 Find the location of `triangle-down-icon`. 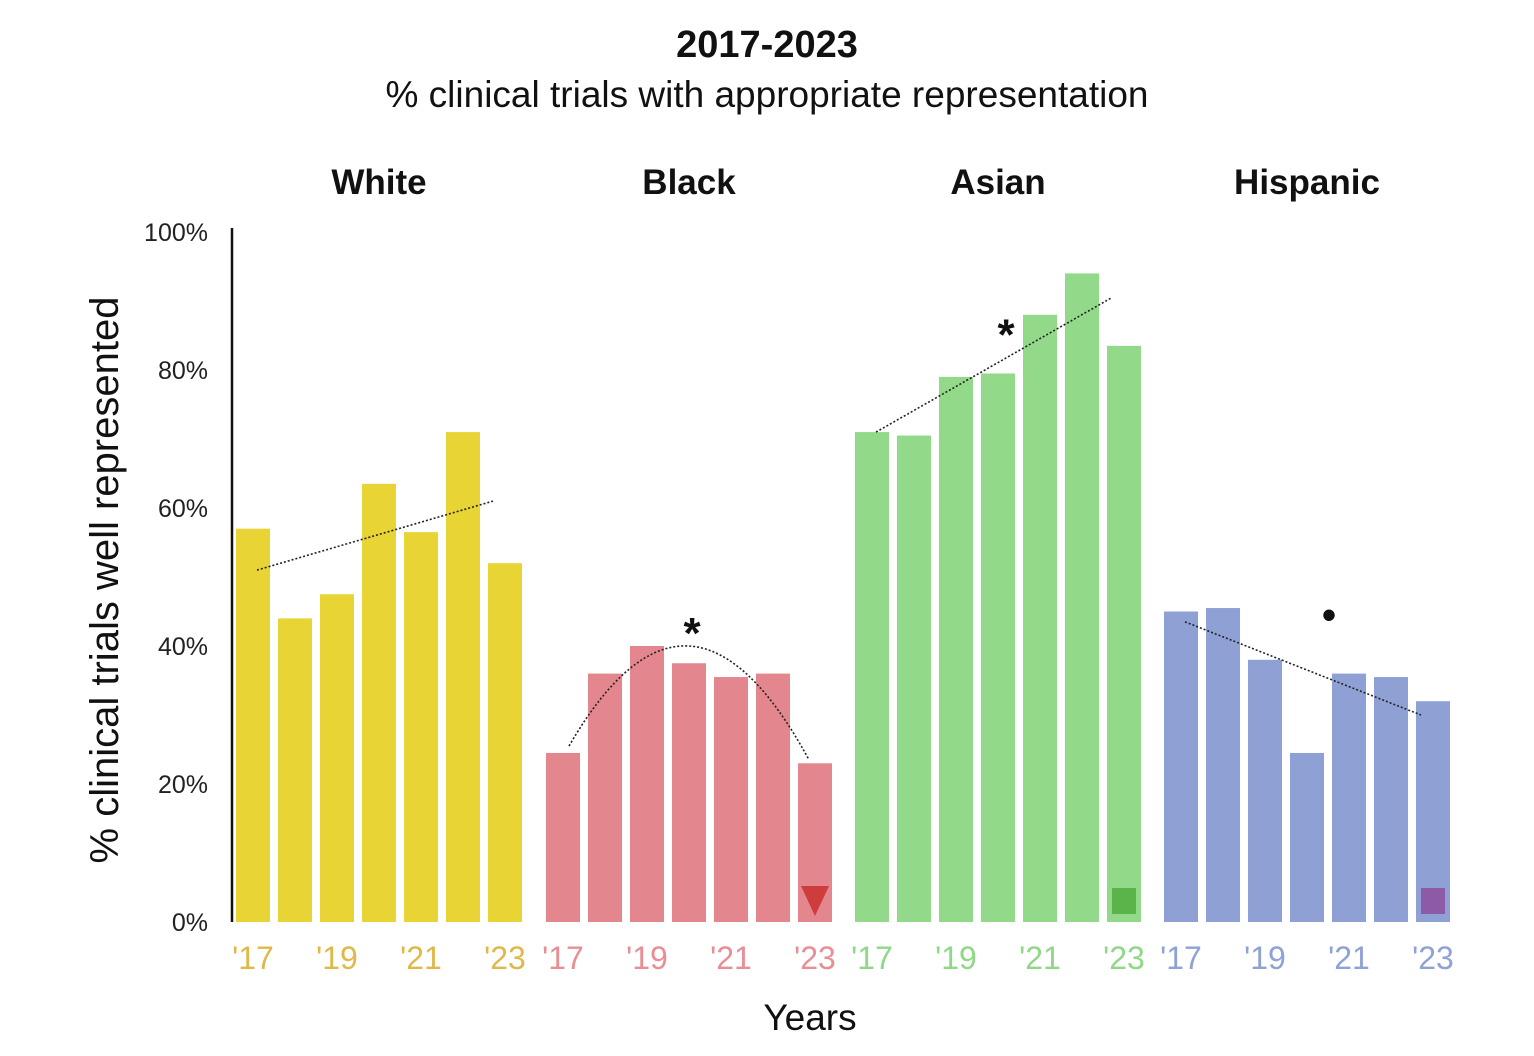

triangle-down-icon is located at coordinates (815, 901).